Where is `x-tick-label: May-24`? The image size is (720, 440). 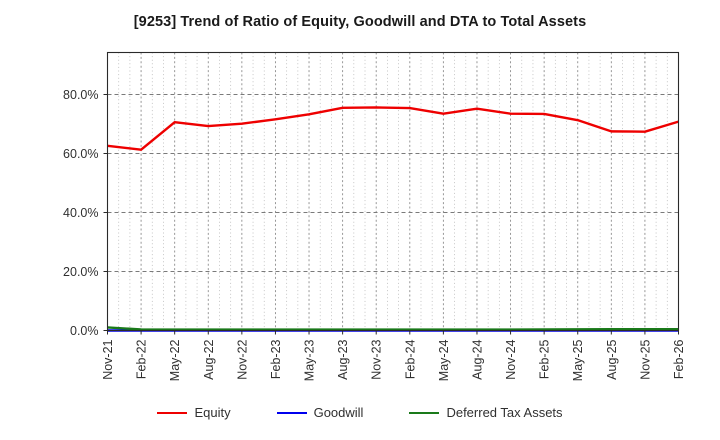 x-tick-label: May-24 is located at coordinates (444, 360).